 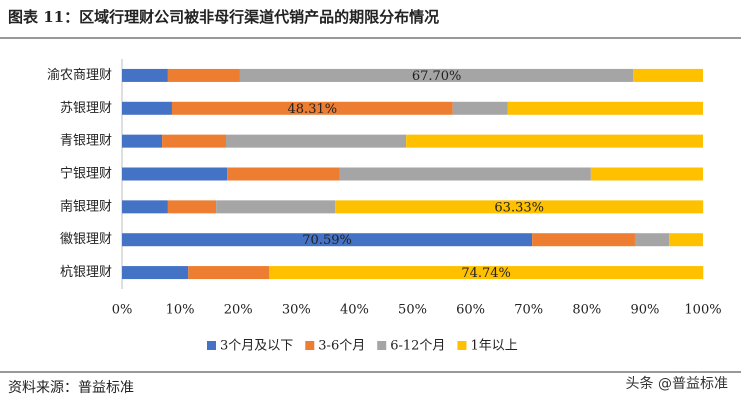 I want to click on data-label: 48.31%, so click(x=313, y=109).